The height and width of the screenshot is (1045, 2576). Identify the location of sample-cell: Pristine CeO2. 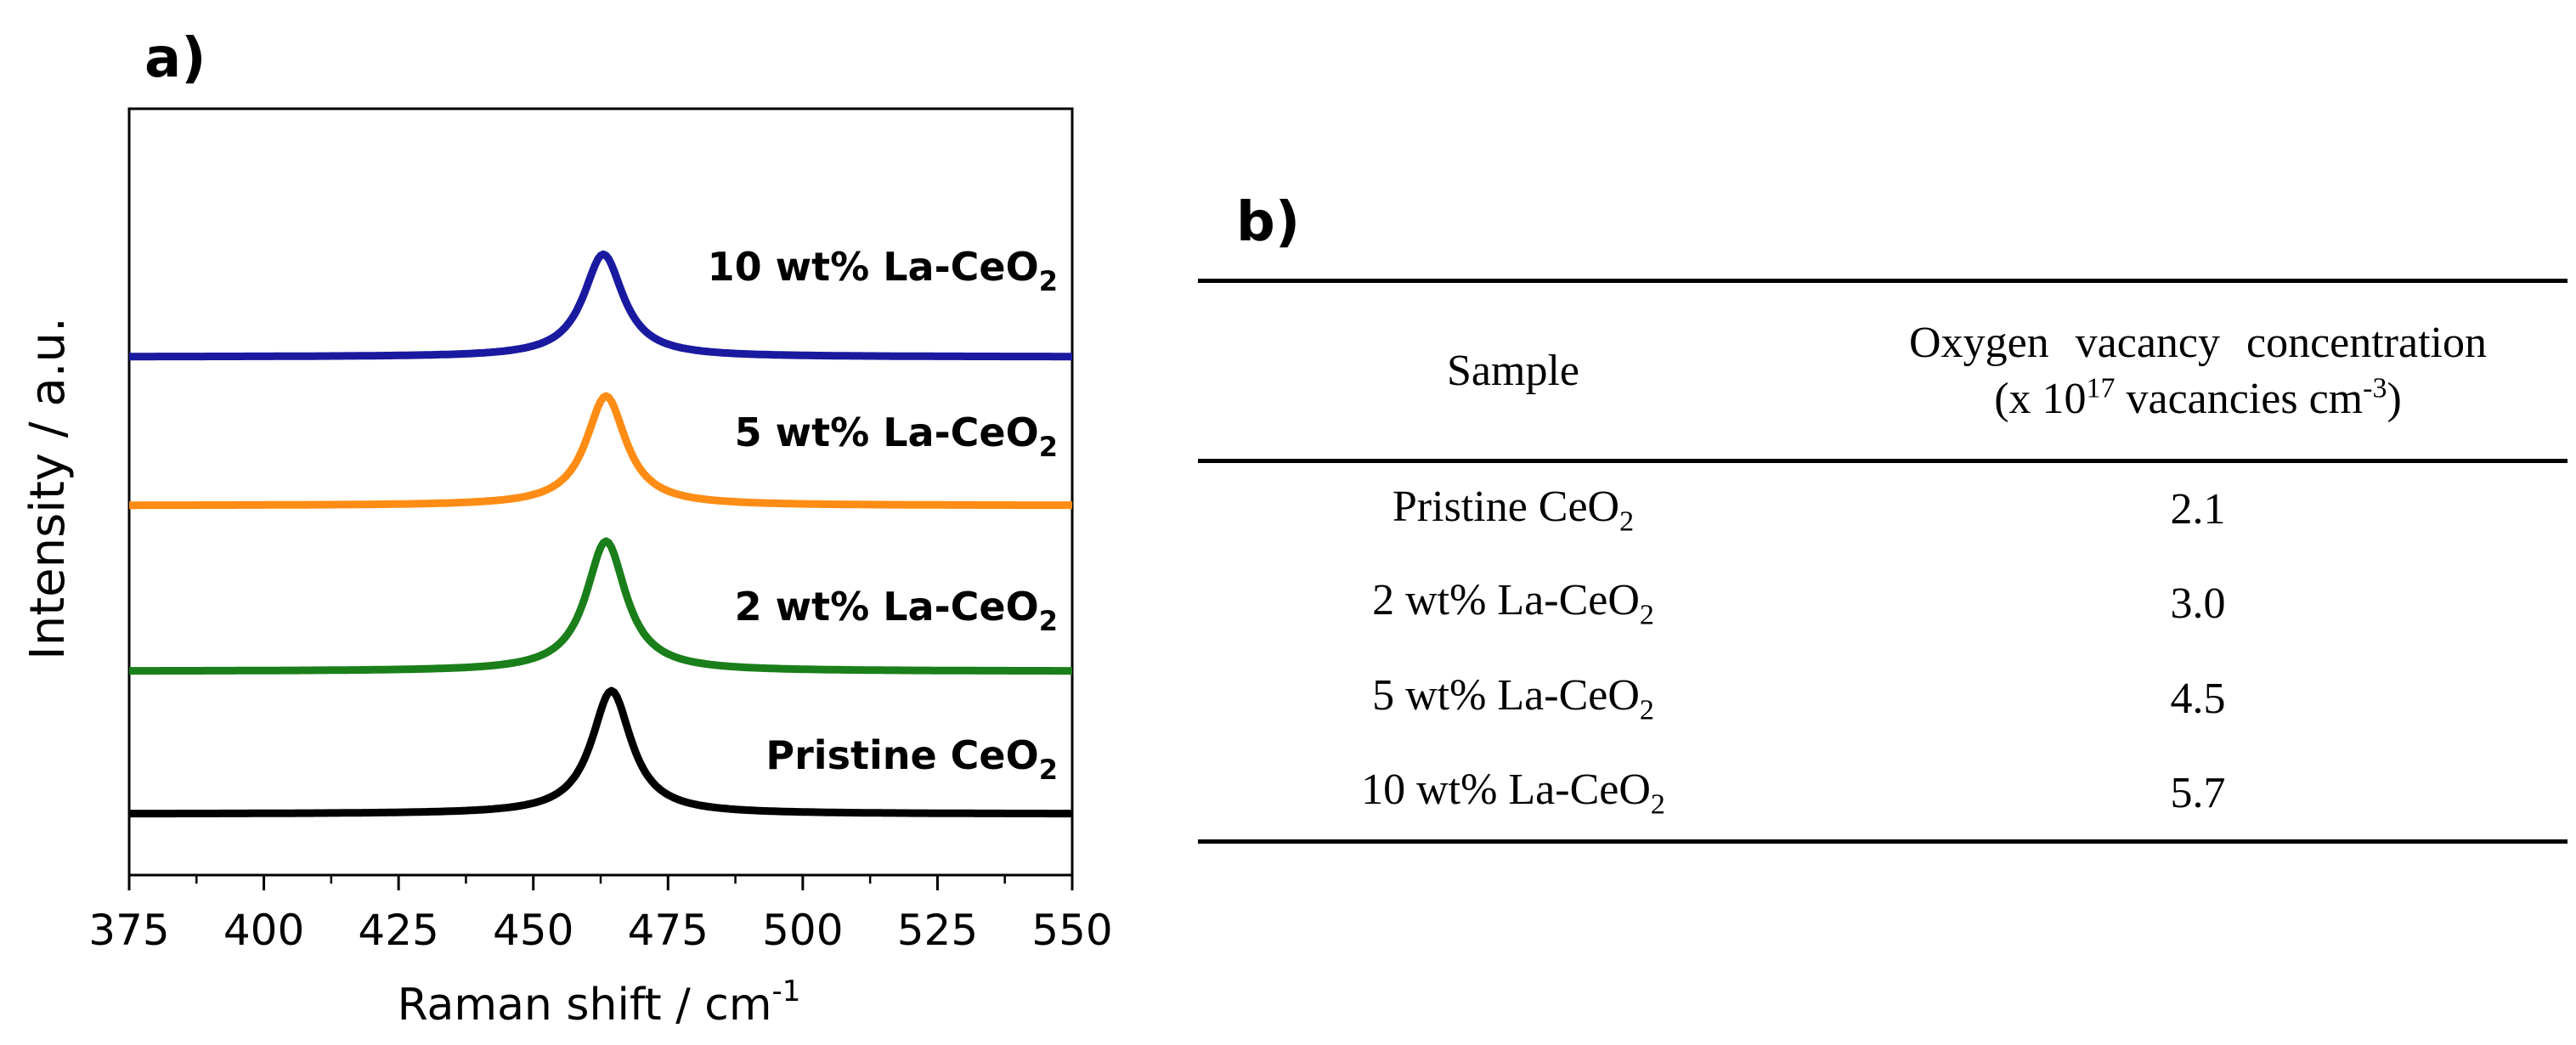
(1513, 508).